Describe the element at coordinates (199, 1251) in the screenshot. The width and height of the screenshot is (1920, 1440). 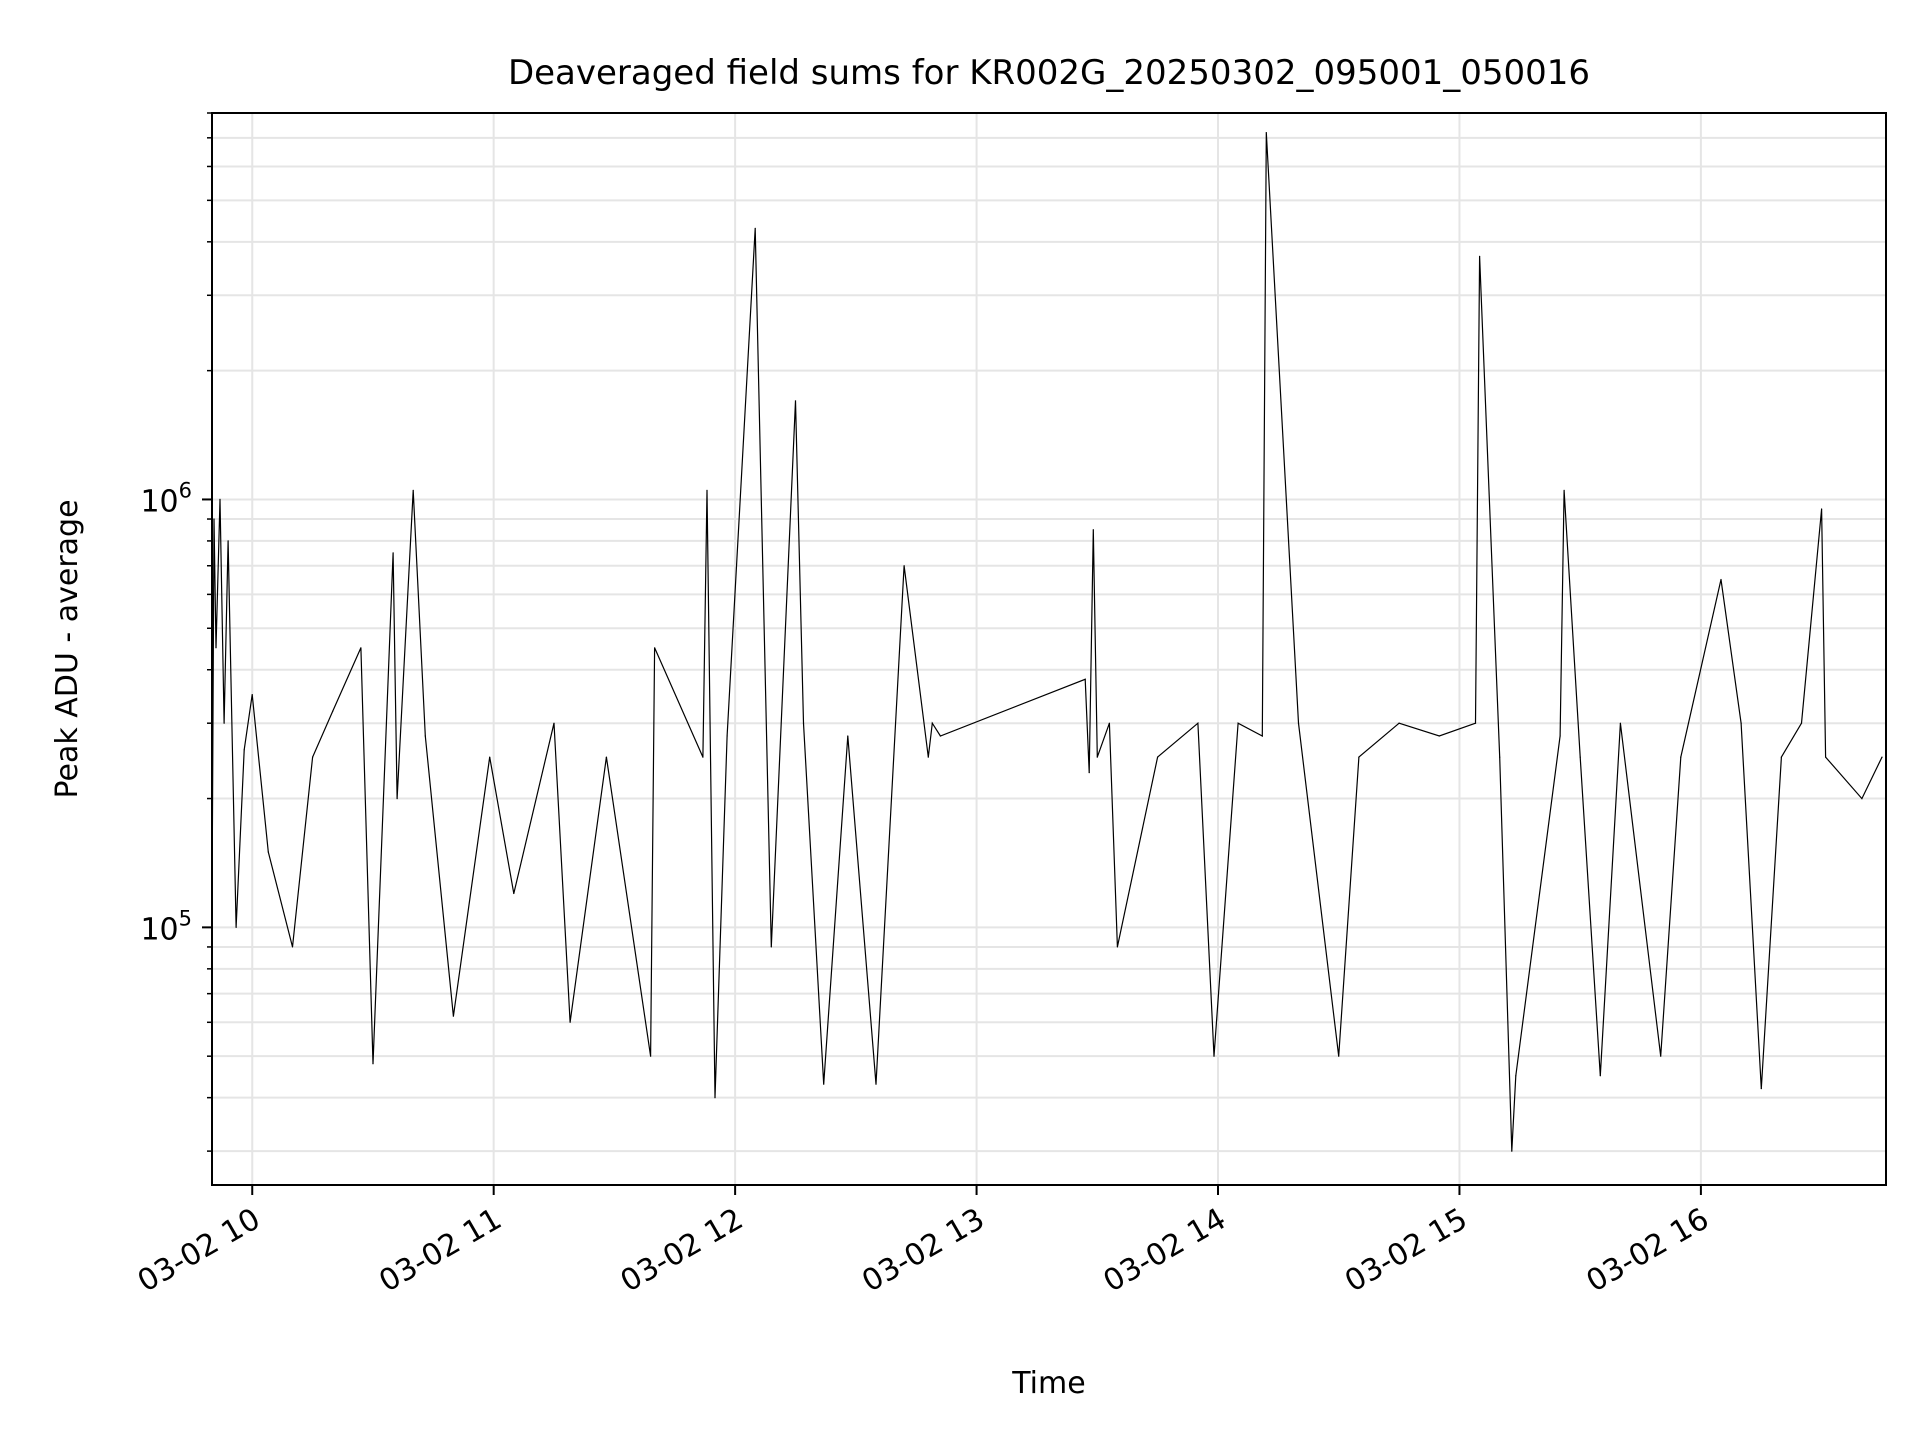
I see `x-tick-label: 03-02 10` at that location.